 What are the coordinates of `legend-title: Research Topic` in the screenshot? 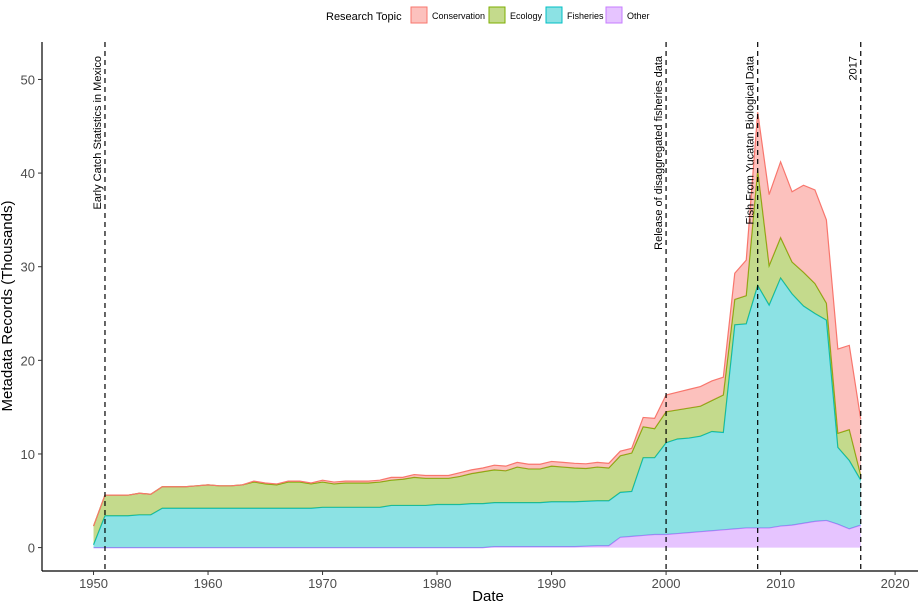 It's located at (364, 17).